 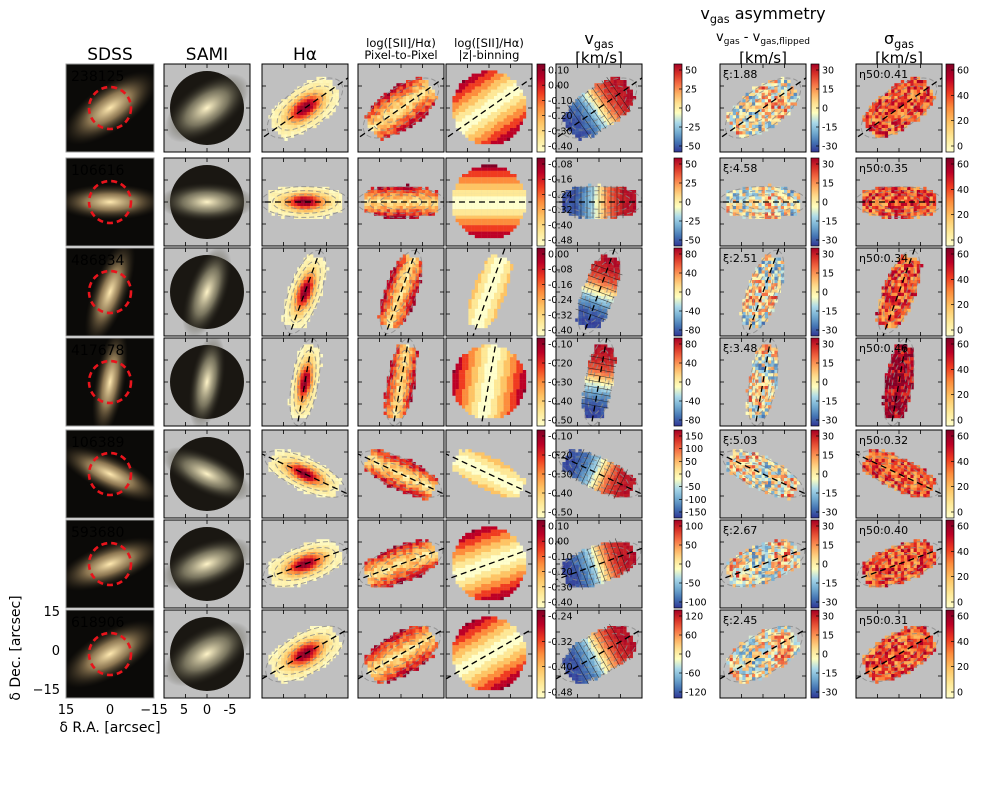 What do you see at coordinates (46, 690) in the screenshot?
I see `y-tick-label: −15` at bounding box center [46, 690].